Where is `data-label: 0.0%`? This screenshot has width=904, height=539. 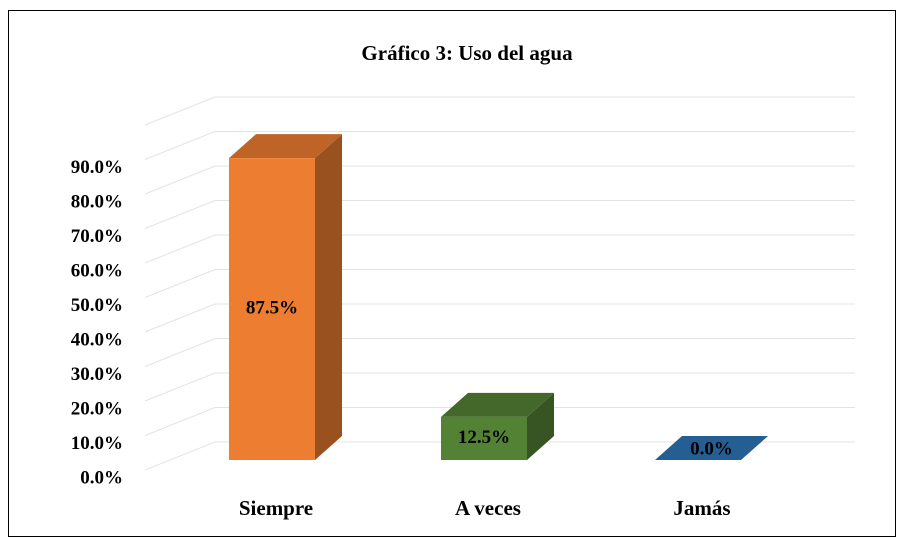 data-label: 0.0% is located at coordinates (711, 448).